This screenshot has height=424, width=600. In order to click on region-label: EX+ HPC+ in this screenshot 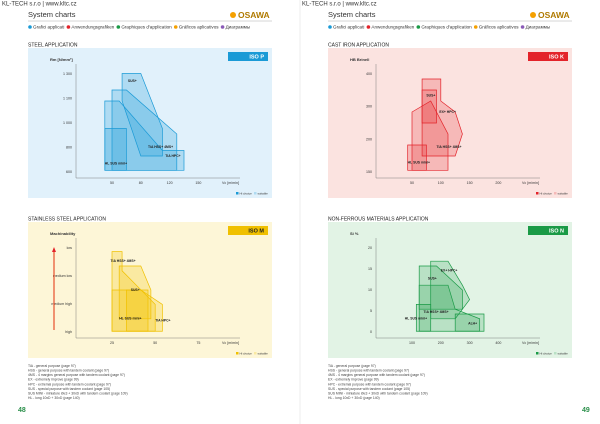, I will do `click(449, 271)`.